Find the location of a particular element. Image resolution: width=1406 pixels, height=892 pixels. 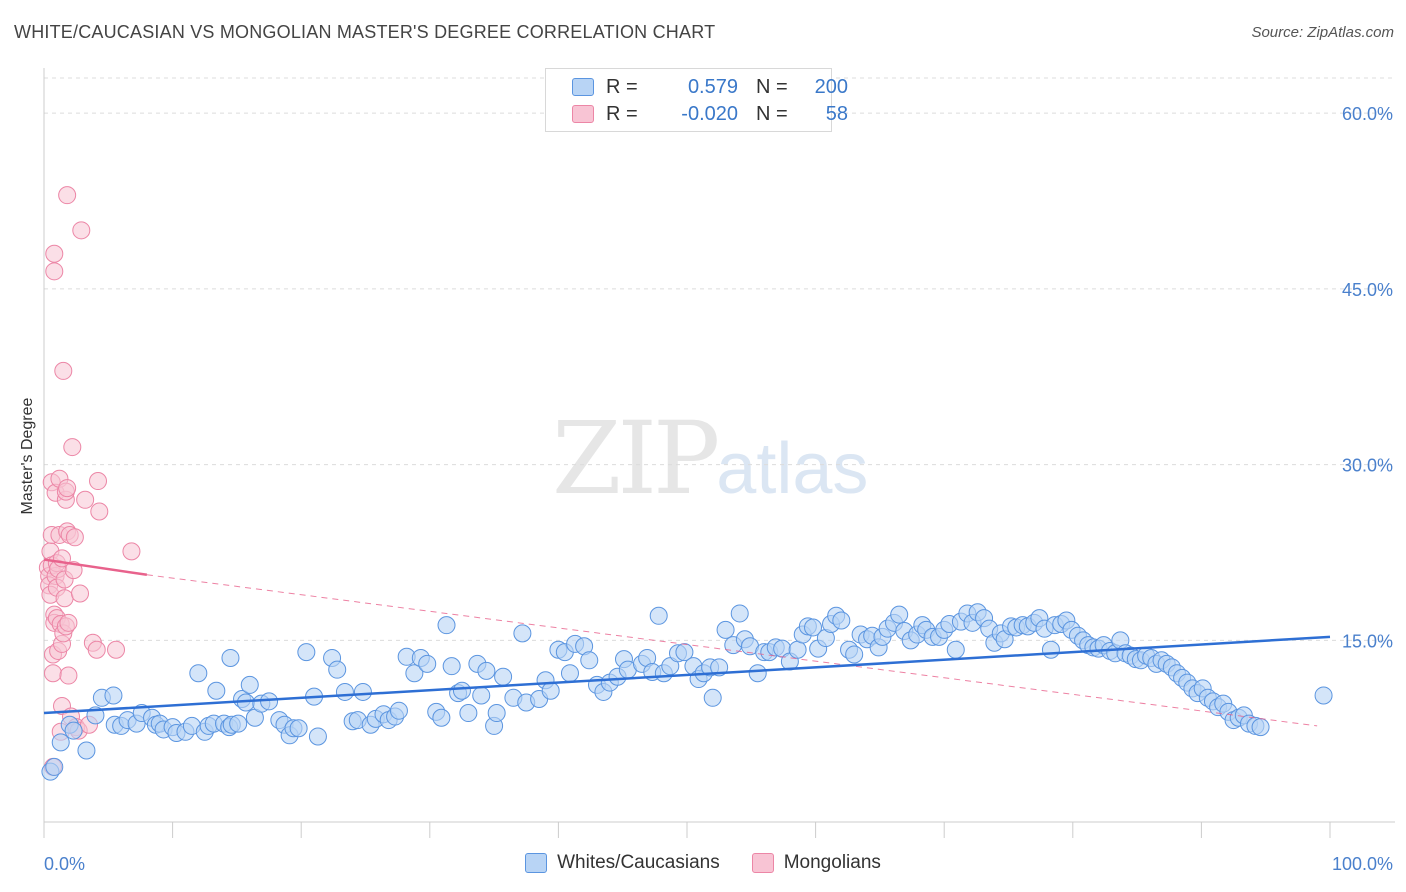

legend-r-value: 0.579 is located at coordinates (712, 86).